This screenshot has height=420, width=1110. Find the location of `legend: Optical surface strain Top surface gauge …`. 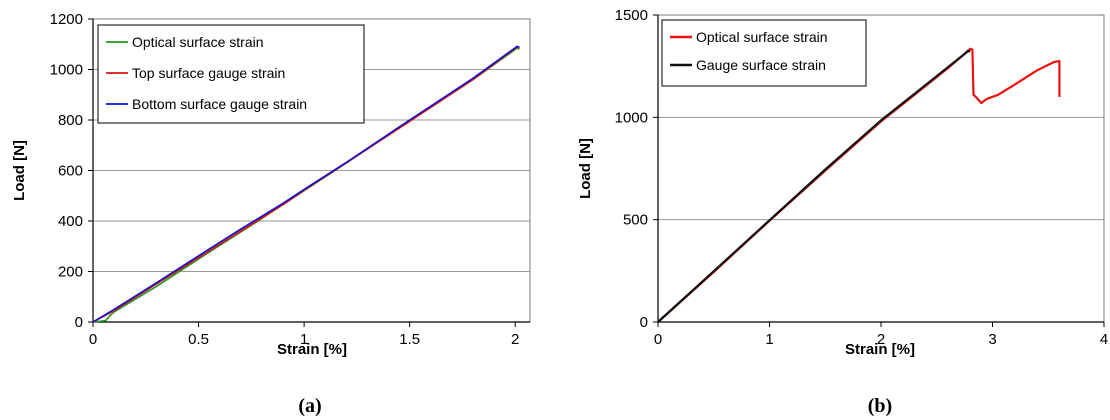

legend: Optical surface strain Top surface gauge … is located at coordinates (231, 74).